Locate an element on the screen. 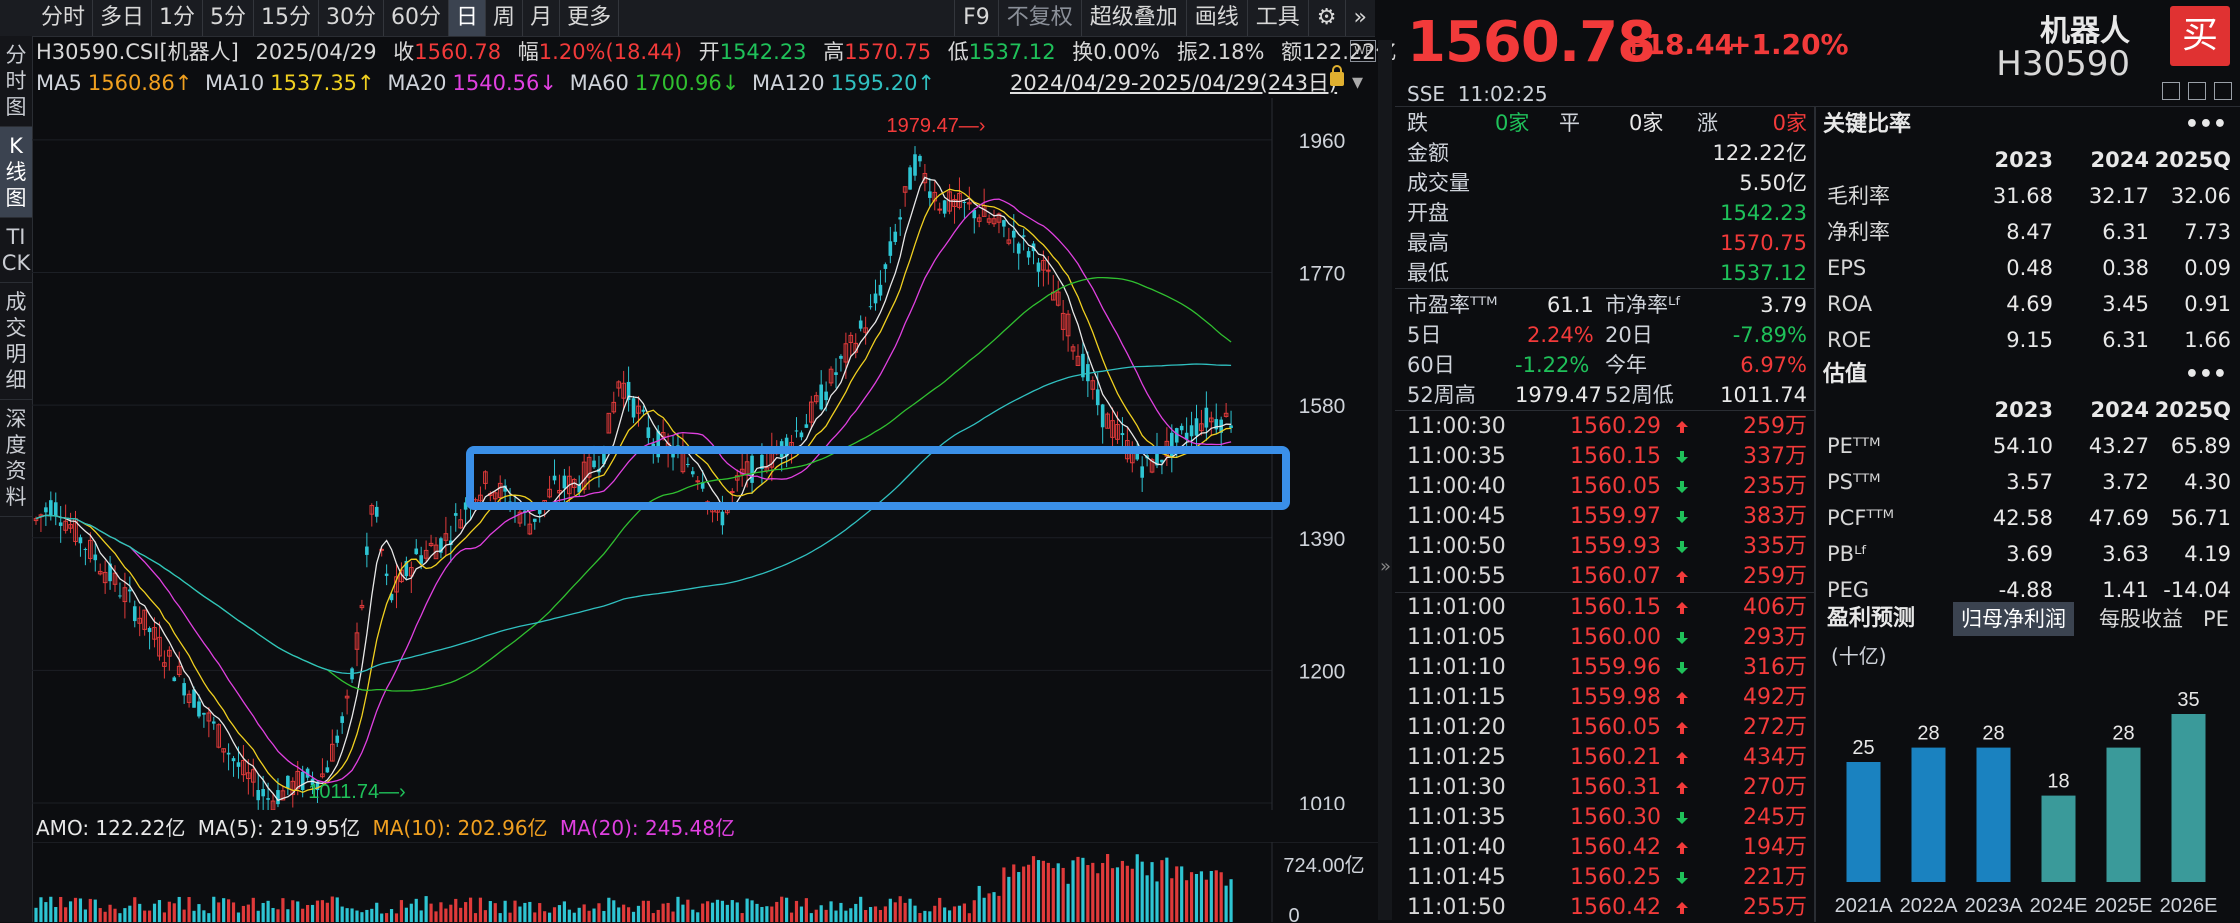 The height and width of the screenshot is (923, 2240). period-tabs: 分时 多日 1分 5分 15分 30分 60分日周月更多 is located at coordinates (327, 18).